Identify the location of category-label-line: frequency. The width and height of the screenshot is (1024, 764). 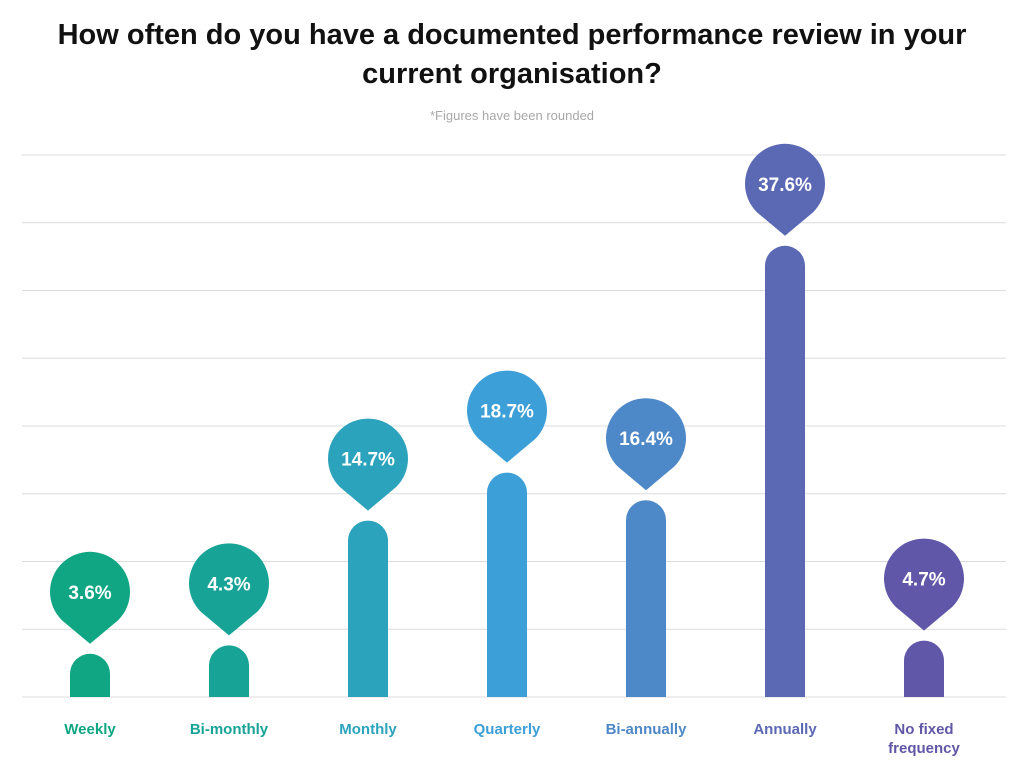
(924, 748).